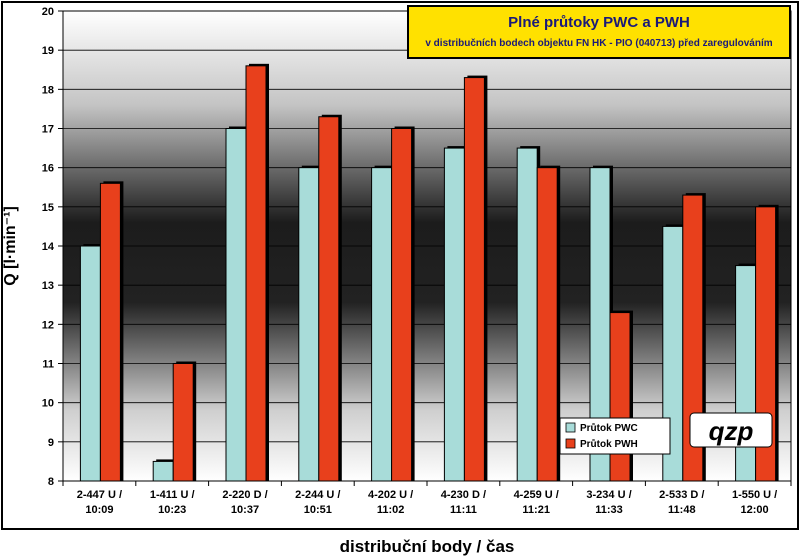 The image size is (800, 560). Describe the element at coordinates (51, 443) in the screenshot. I see `y-tick-label: 9` at that location.